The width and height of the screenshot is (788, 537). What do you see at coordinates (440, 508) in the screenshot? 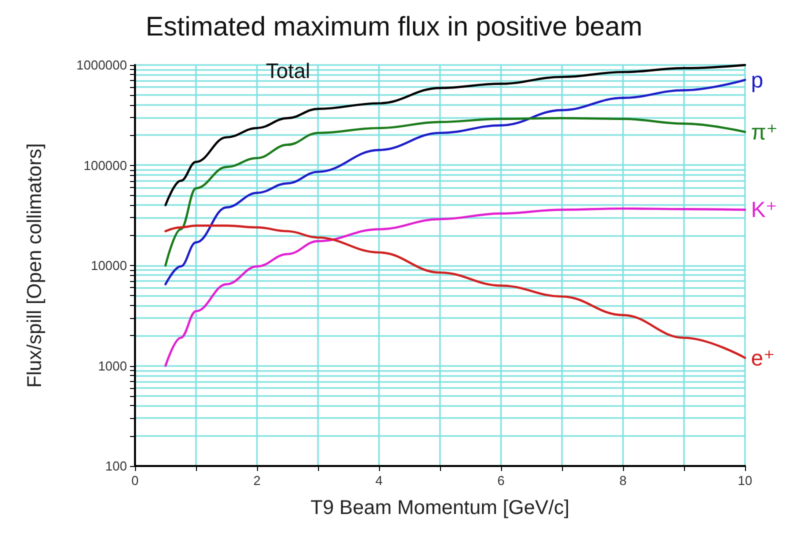
I see `x-axis-title: T9 Beam Momentum [GeV/c]` at bounding box center [440, 508].